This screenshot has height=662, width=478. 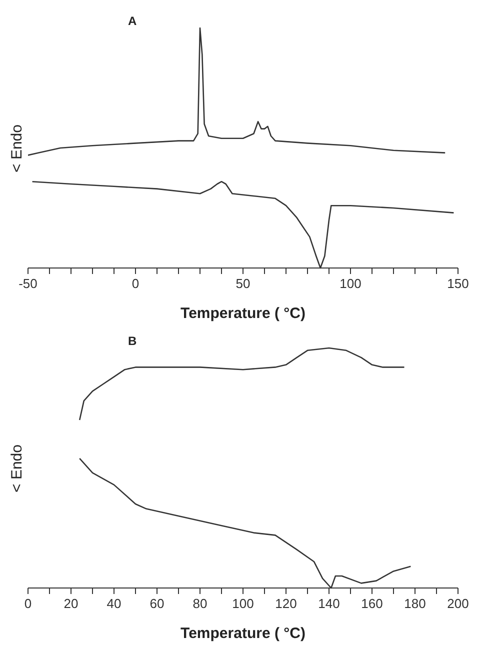 I want to click on chart-title: A, so click(x=132, y=21).